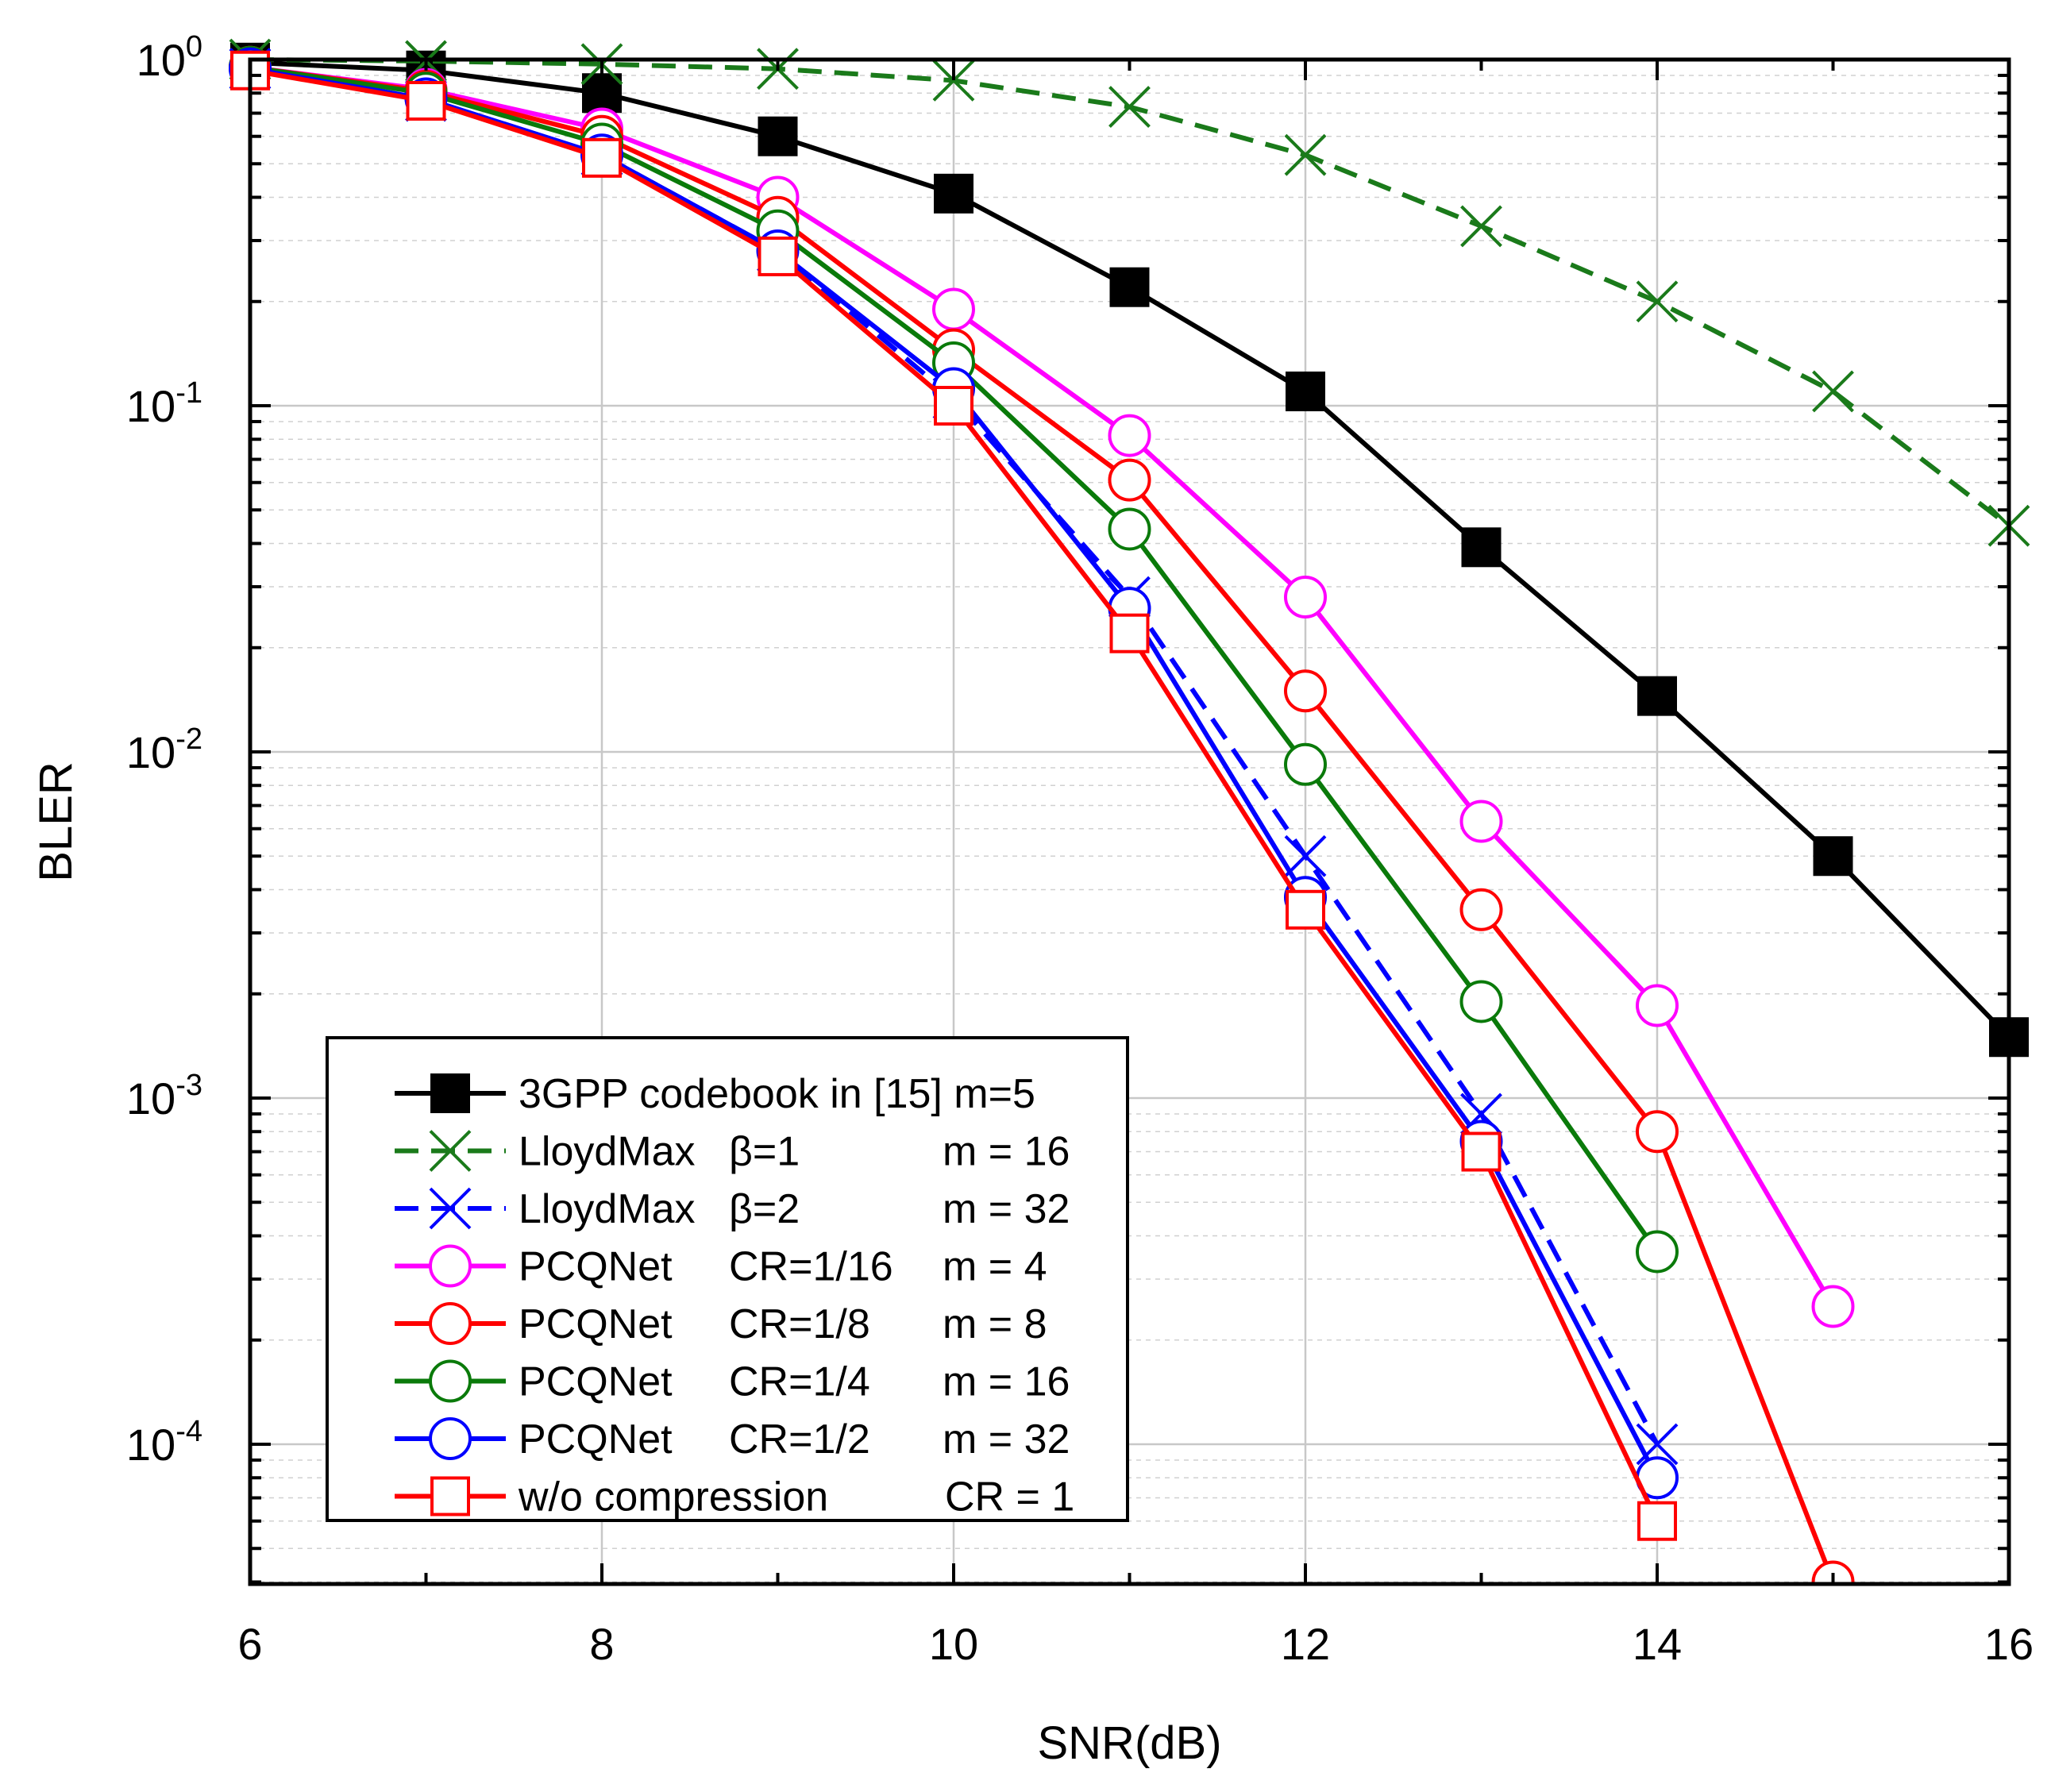 The image size is (2051, 1792). I want to click on legend-entry: LloydMax β=2 m = 32, so click(733, 1209).